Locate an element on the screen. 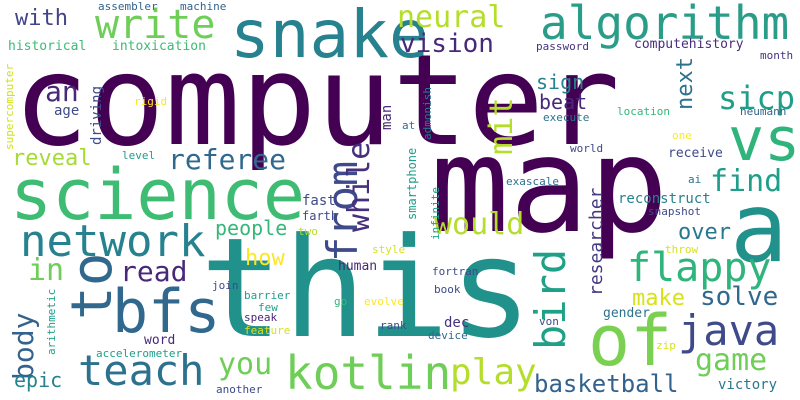 The width and height of the screenshot is (800, 400). word-world: world is located at coordinates (587, 148).